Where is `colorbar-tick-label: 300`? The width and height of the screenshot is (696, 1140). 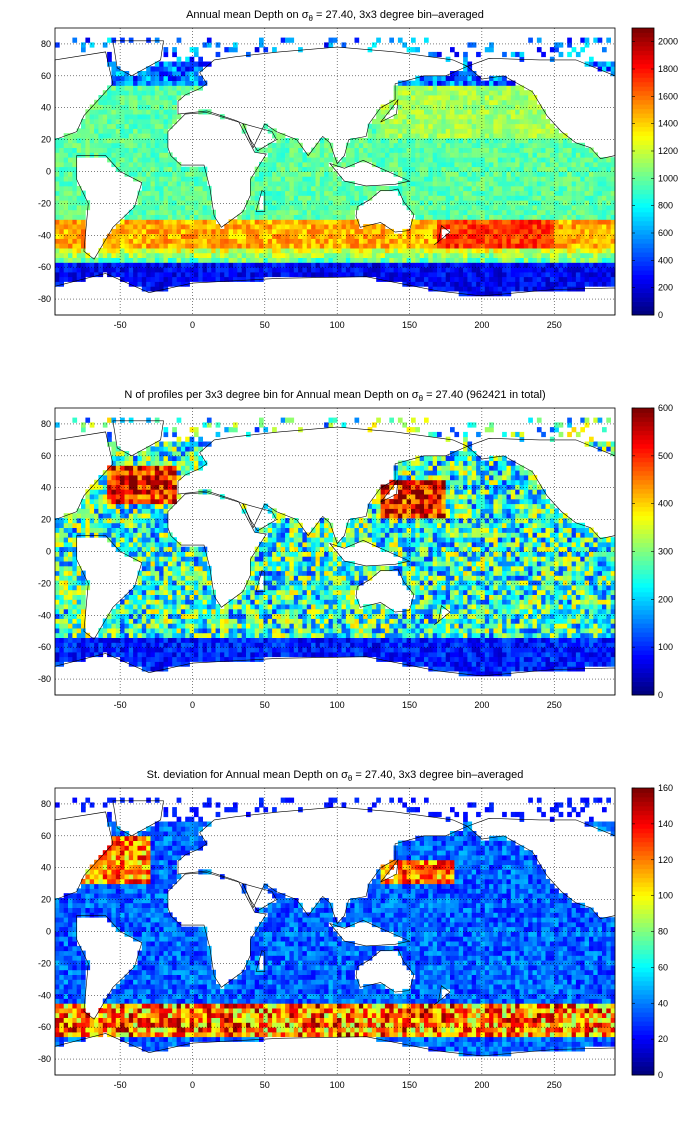
colorbar-tick-label: 300 is located at coordinates (665, 552).